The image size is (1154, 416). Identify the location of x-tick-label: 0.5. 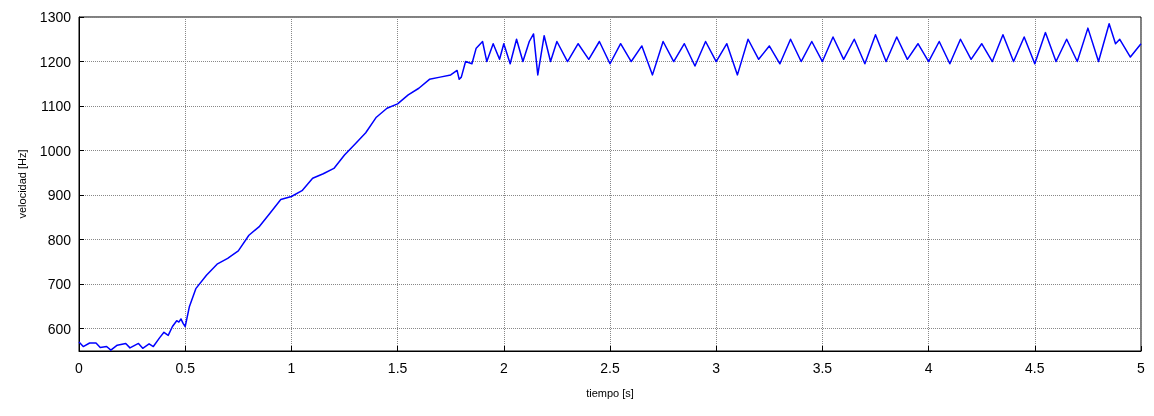
(185, 368).